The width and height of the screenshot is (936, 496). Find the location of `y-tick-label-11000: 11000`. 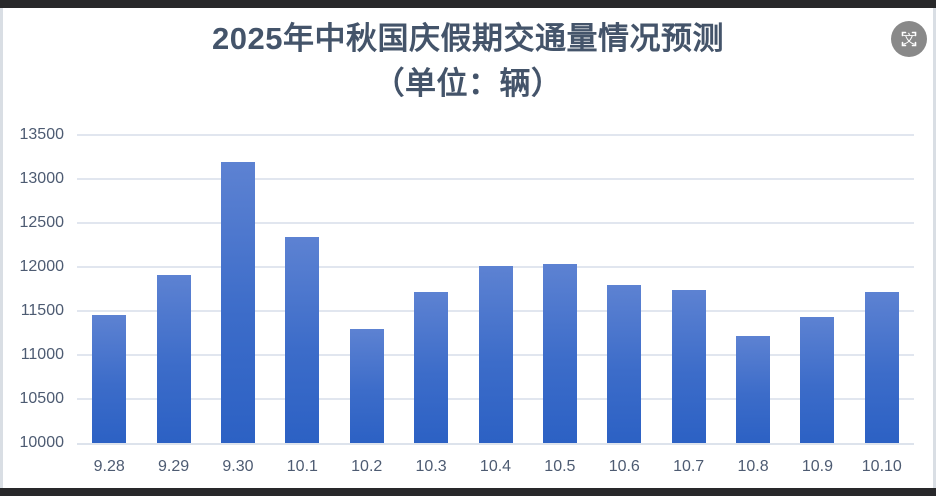

y-tick-label-11000: 11000 is located at coordinates (42, 354).